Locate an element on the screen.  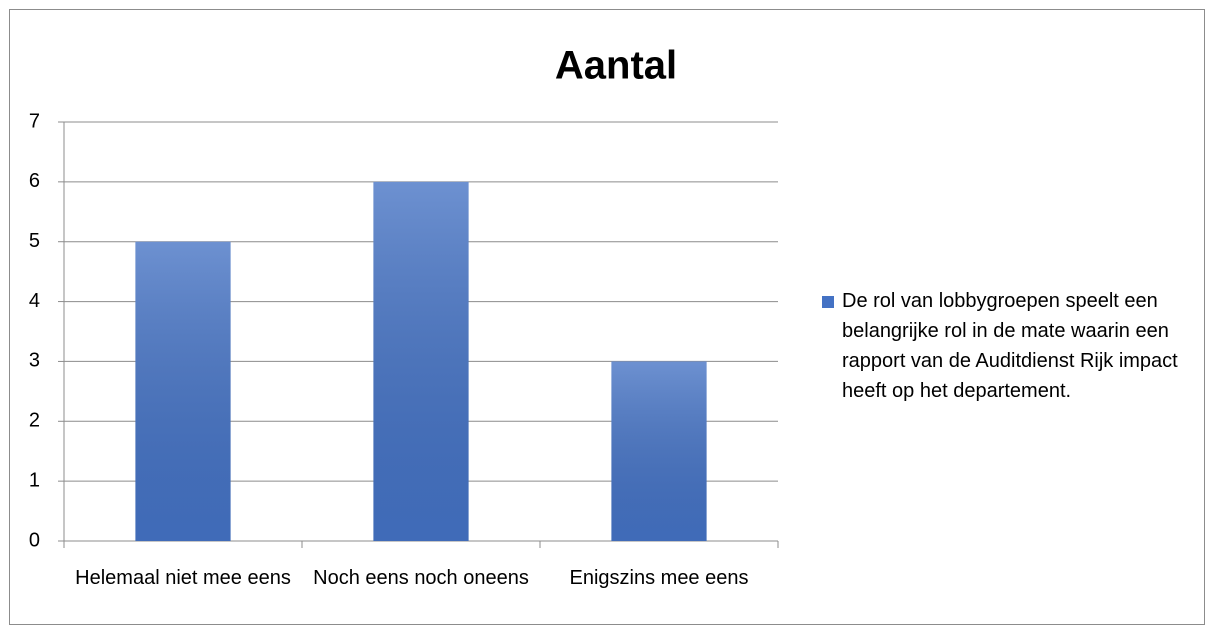
y-tick-label: 1 is located at coordinates (34, 480).